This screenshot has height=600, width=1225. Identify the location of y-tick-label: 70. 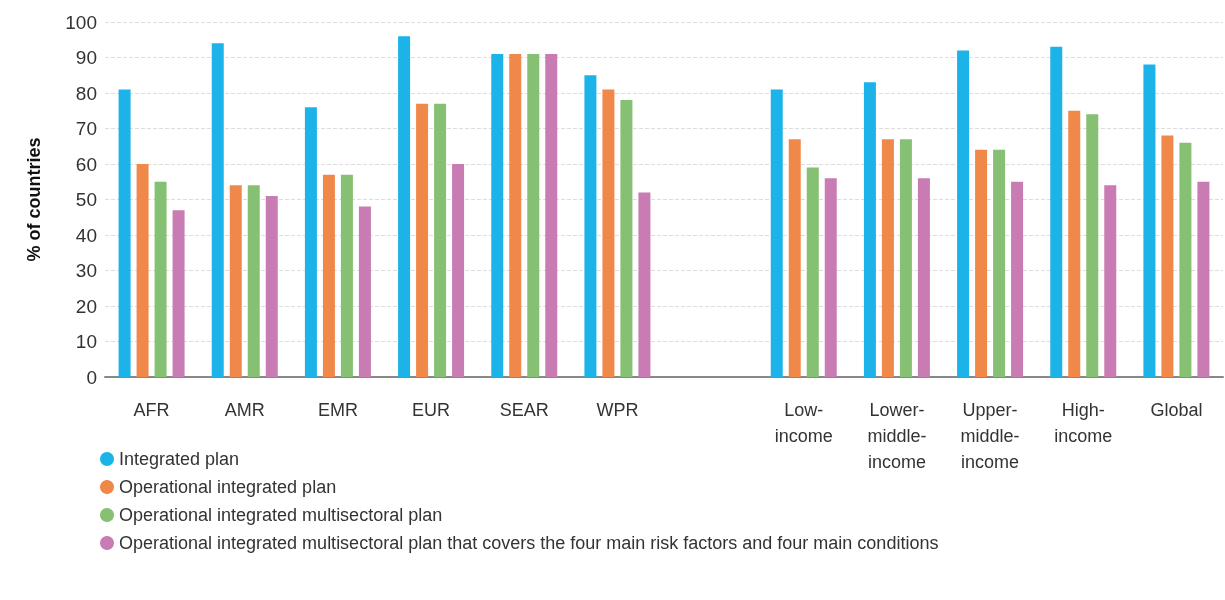
(86, 128).